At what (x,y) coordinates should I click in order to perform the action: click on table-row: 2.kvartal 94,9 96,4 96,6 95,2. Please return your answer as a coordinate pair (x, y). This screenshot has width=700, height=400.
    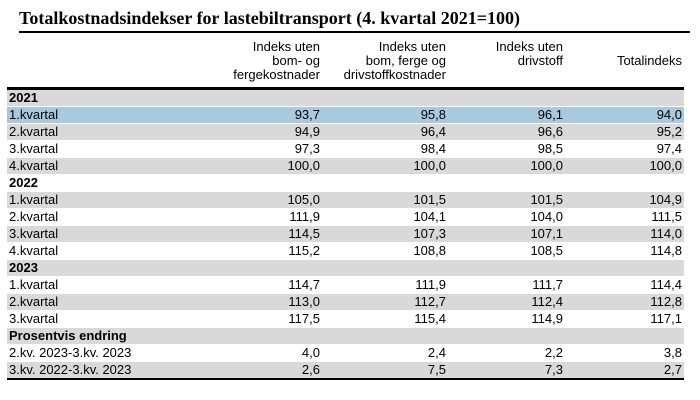
    Looking at the image, I should click on (345, 132).